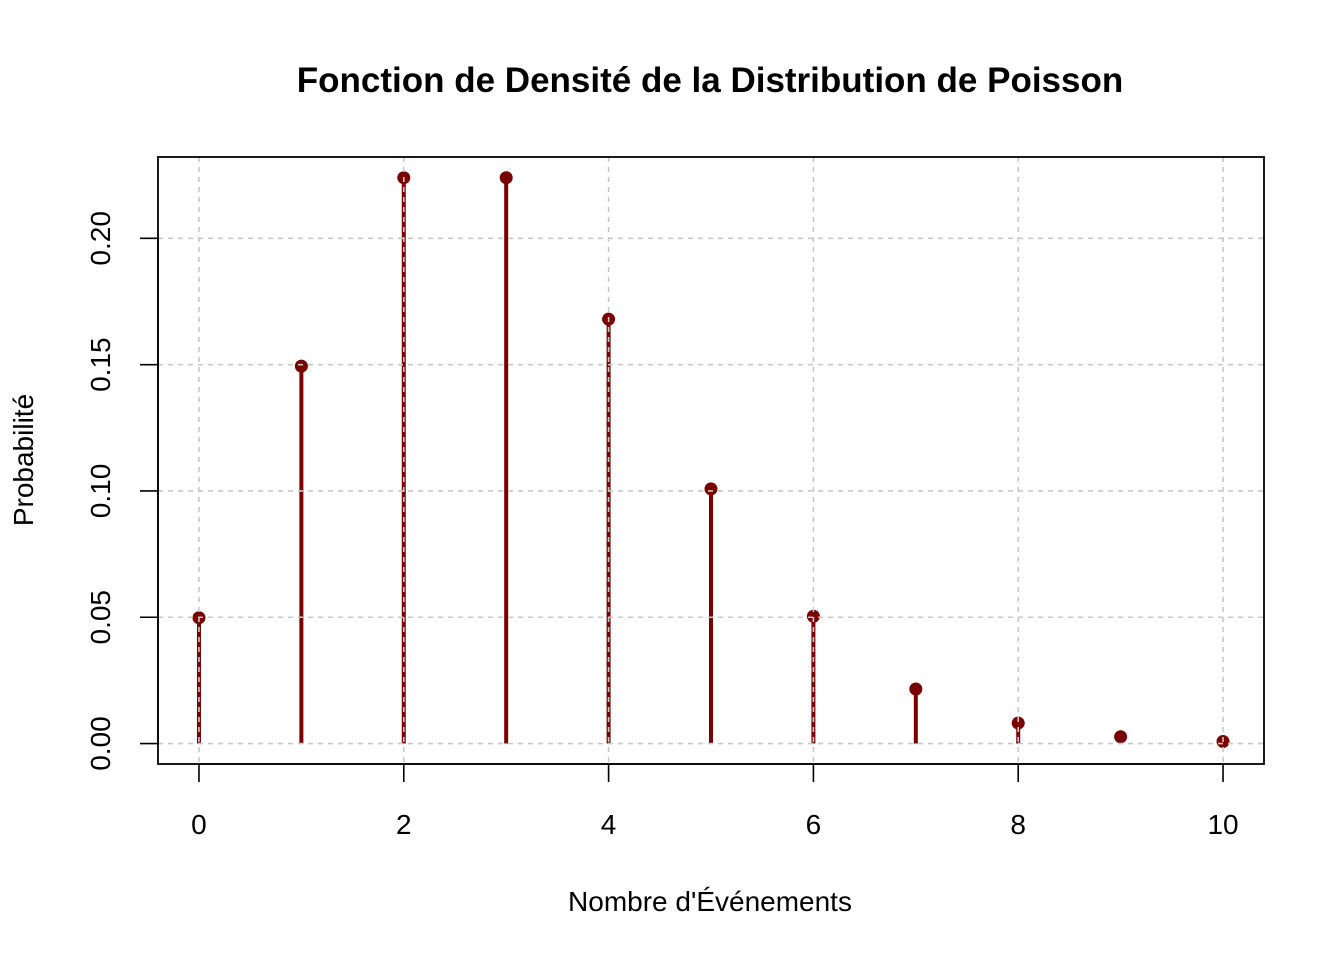  I want to click on x-tick-label-2: 2, so click(404, 824).